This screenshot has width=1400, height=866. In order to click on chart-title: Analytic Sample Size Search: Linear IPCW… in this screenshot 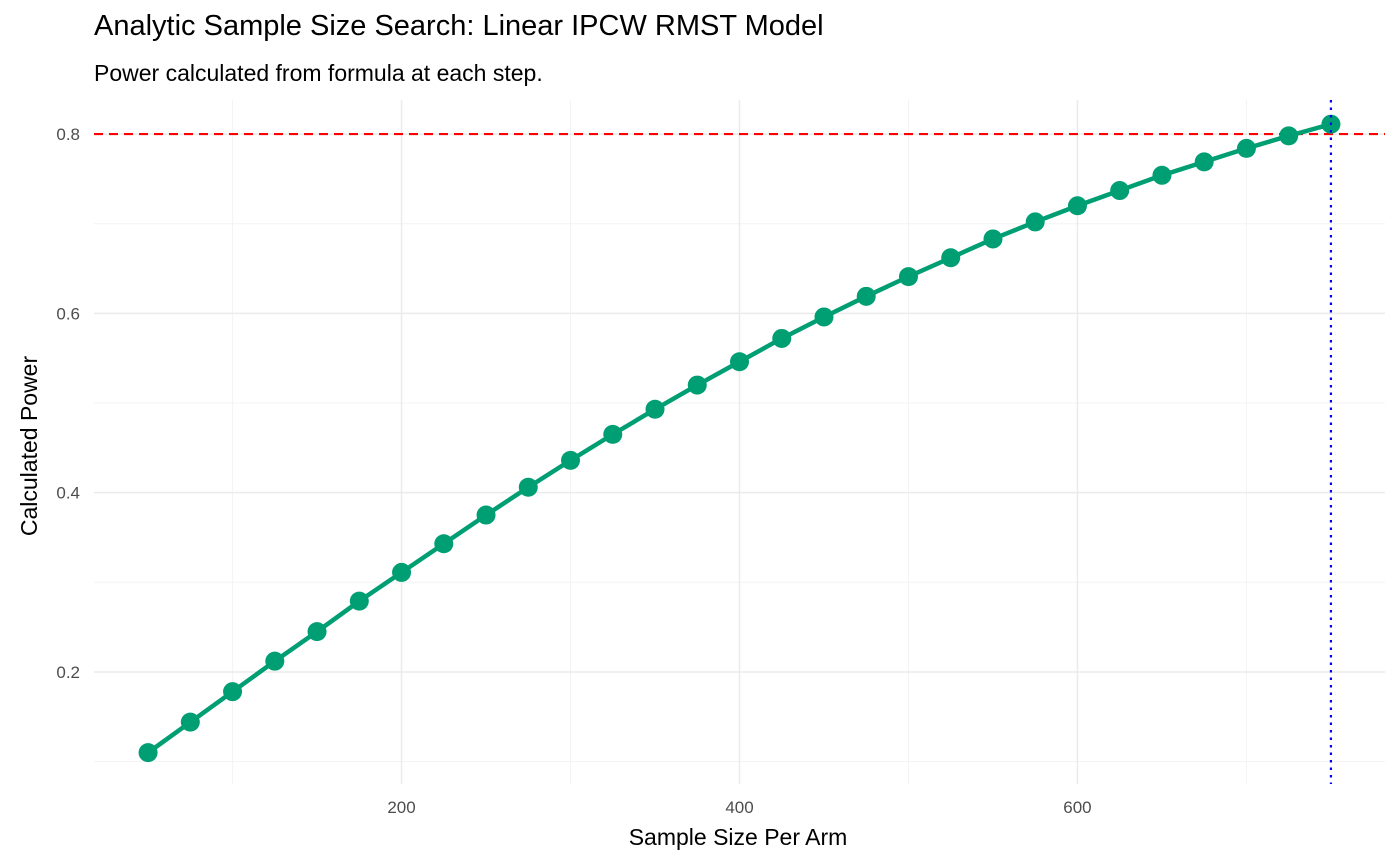, I will do `click(459, 26)`.